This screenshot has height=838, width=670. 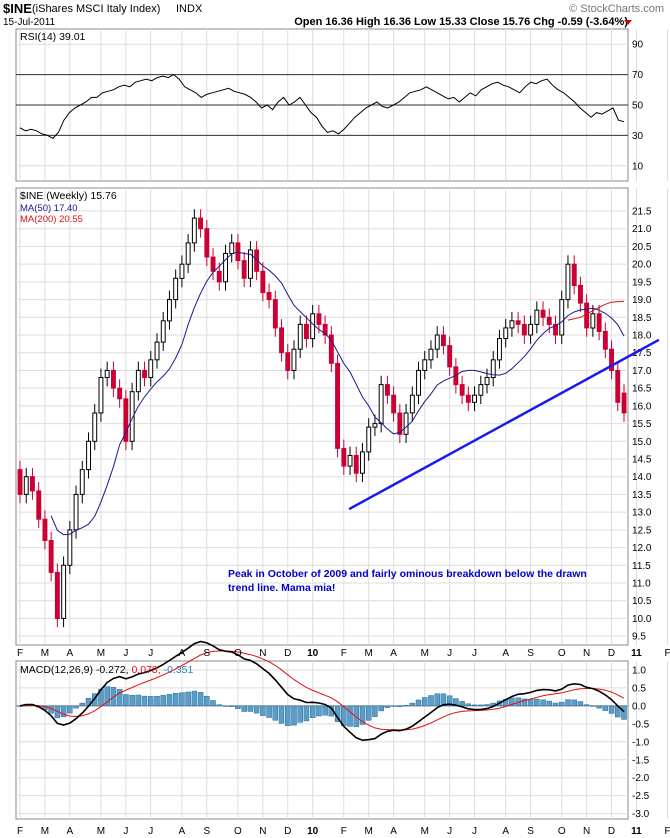 I want to click on x-tick-label: A, so click(x=505, y=653).